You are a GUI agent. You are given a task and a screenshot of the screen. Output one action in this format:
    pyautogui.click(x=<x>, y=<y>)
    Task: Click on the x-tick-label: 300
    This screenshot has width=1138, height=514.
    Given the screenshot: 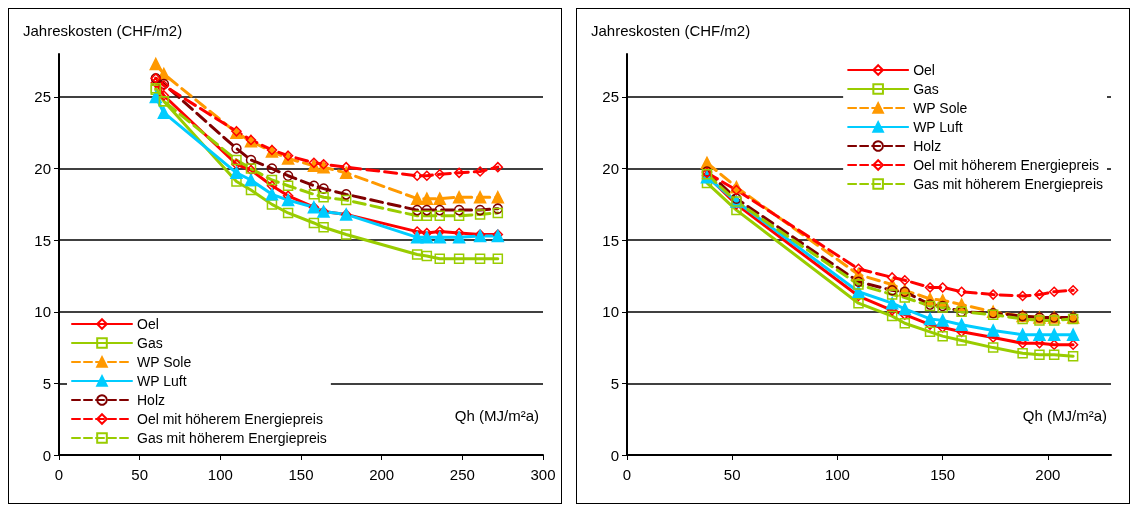 What is the action you would take?
    pyautogui.click(x=543, y=474)
    